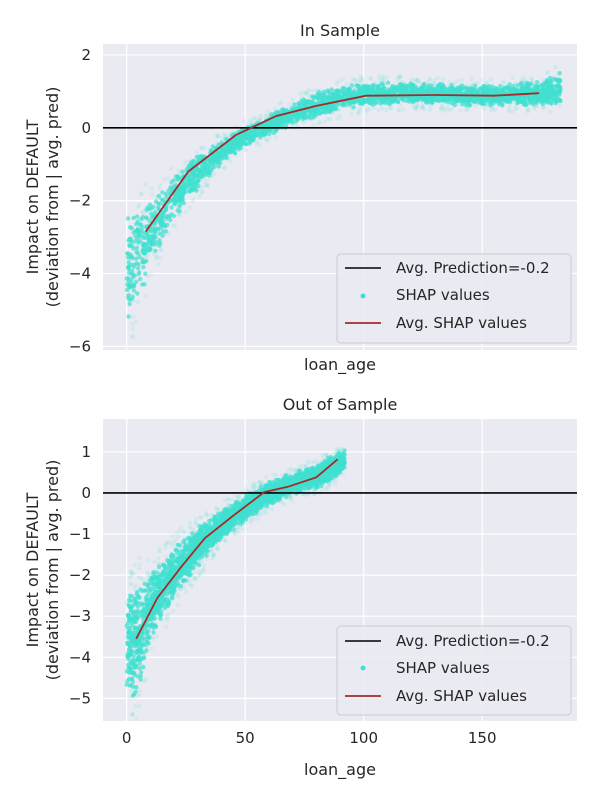 The image size is (600, 800). Describe the element at coordinates (443, 295) in the screenshot. I see `in-sample-legend-shap-label: SHAP values` at that location.